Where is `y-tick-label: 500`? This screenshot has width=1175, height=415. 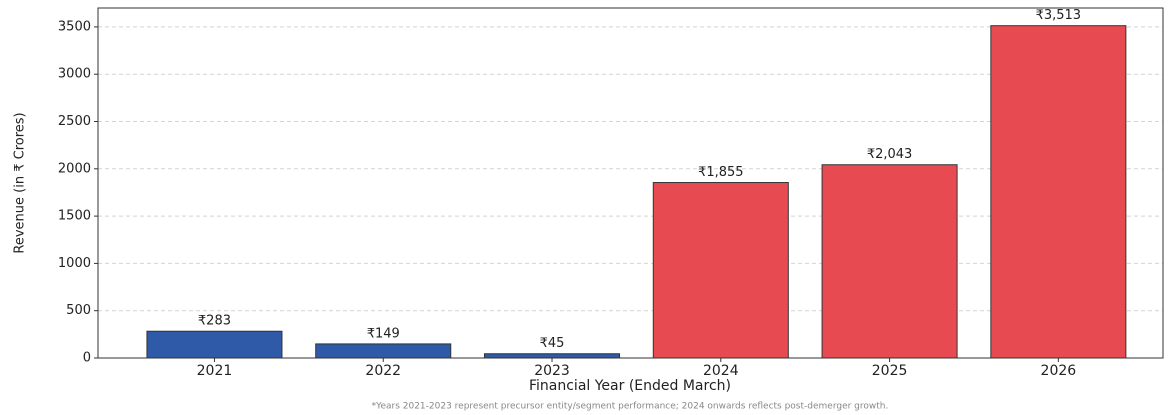
y-tick-label: 500 is located at coordinates (78, 310).